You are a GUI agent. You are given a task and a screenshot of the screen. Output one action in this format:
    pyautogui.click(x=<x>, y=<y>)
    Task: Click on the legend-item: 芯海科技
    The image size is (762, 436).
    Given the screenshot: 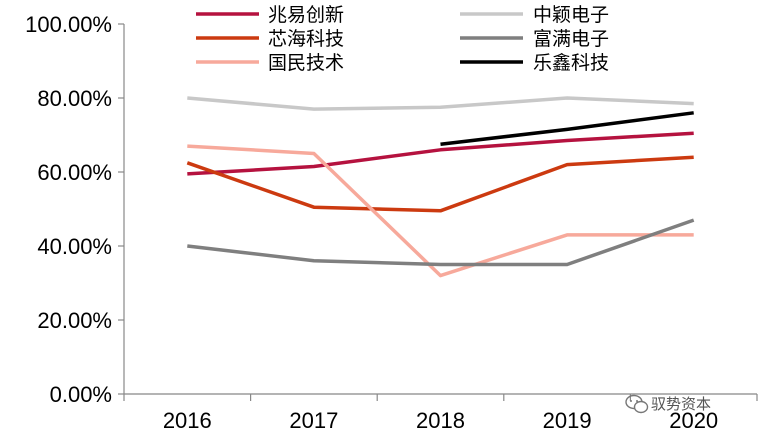 What is the action you would take?
    pyautogui.click(x=270, y=39)
    